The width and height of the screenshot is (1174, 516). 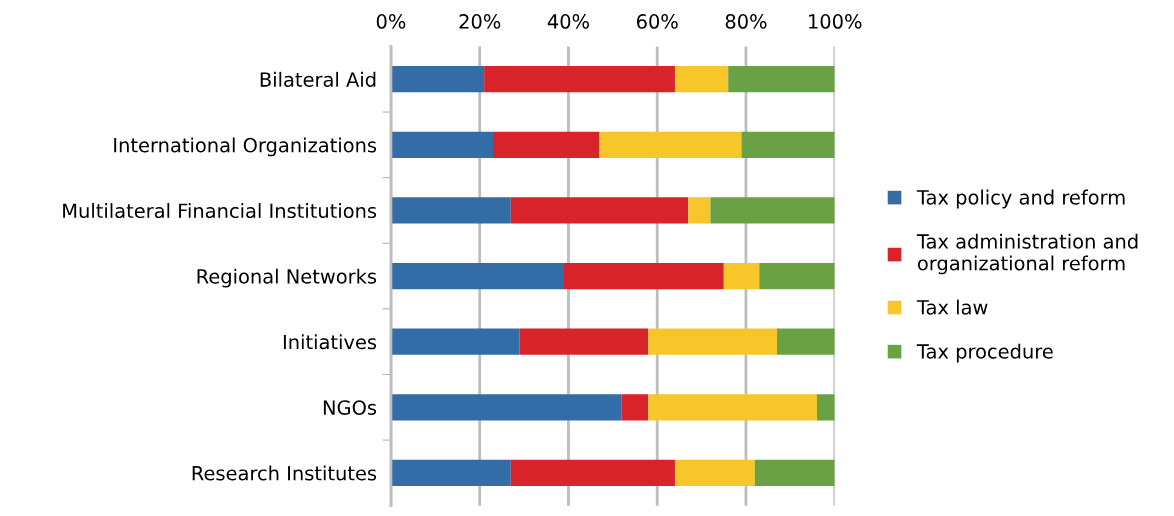 I want to click on y-tick-label: Multilateral Financial Institutions, so click(x=220, y=211).